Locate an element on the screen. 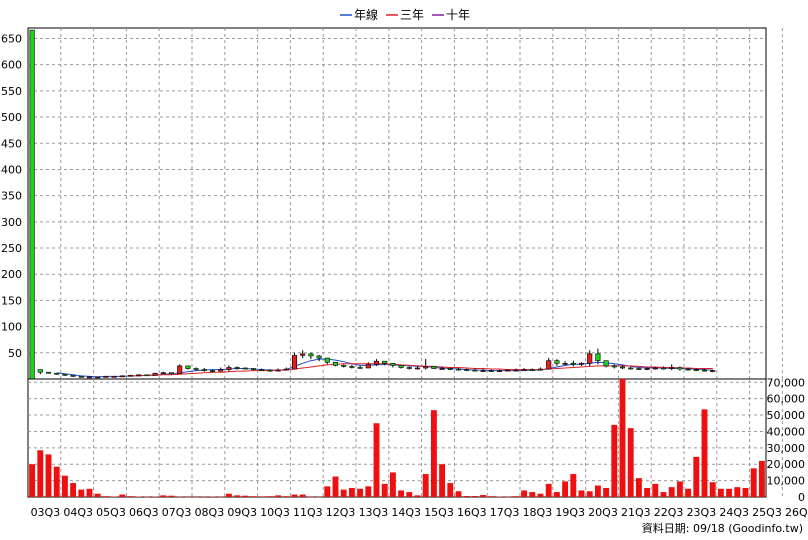 The image size is (808, 540). volume-y-tick-label: 70,000 is located at coordinates (786, 382).